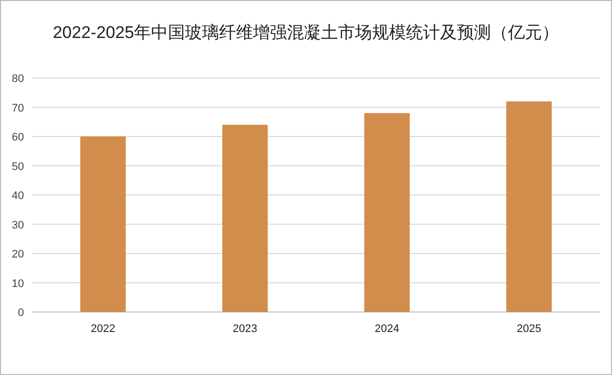 The width and height of the screenshot is (612, 375). I want to click on x-tick-label: 2024, so click(387, 329).